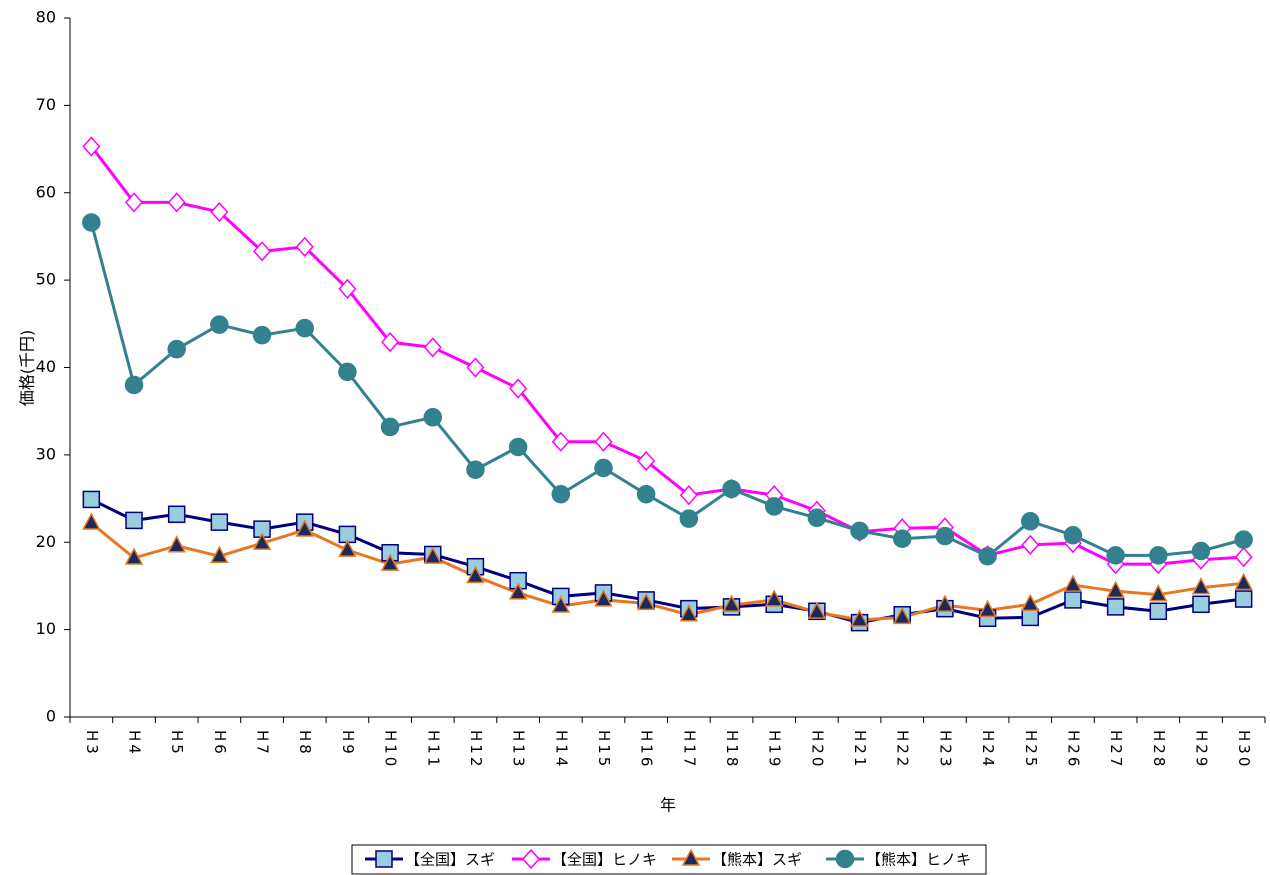 This screenshot has height=875, width=1270. What do you see at coordinates (918, 860) in the screenshot?
I see `legend-label: 【熊本】ヒノキ` at bounding box center [918, 860].